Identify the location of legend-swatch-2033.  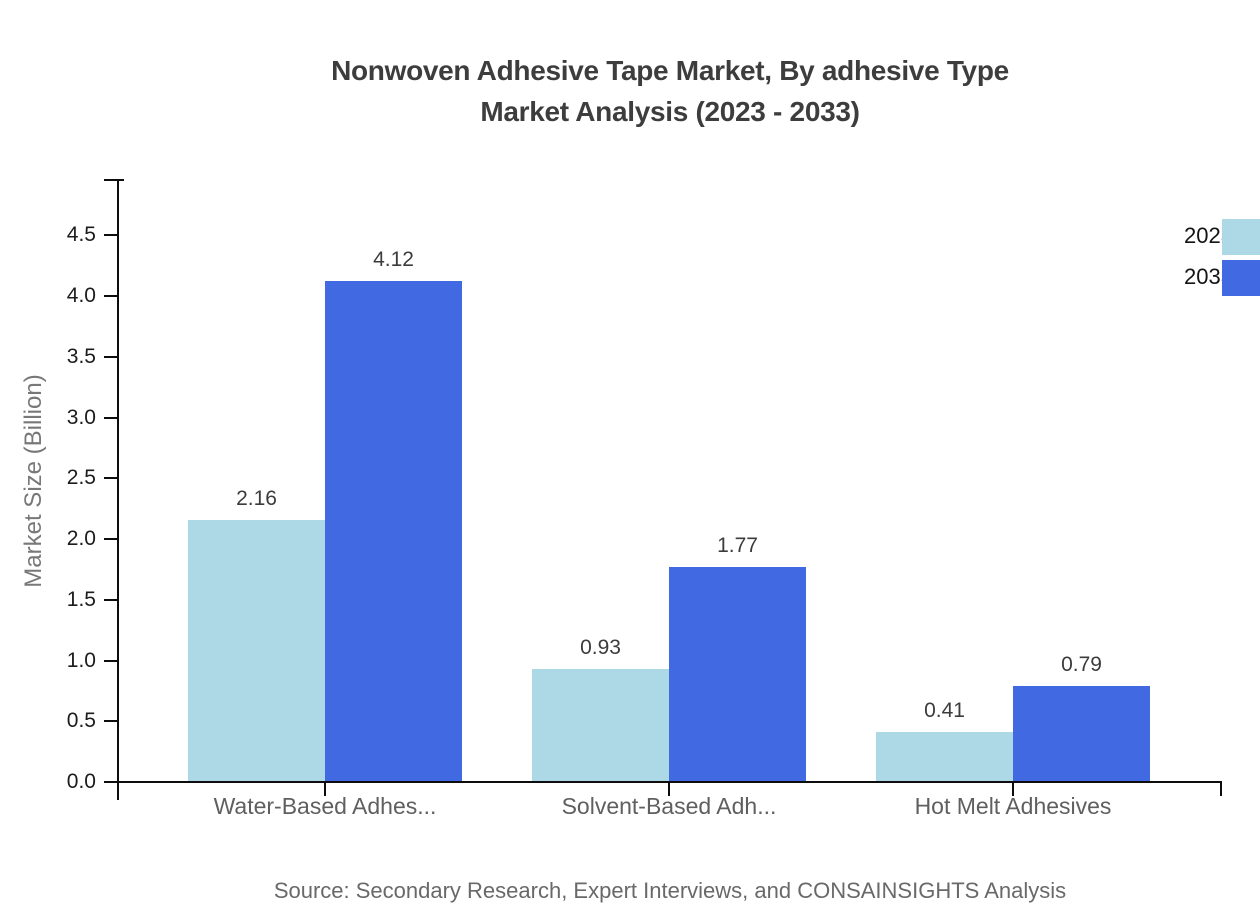
(1241, 278).